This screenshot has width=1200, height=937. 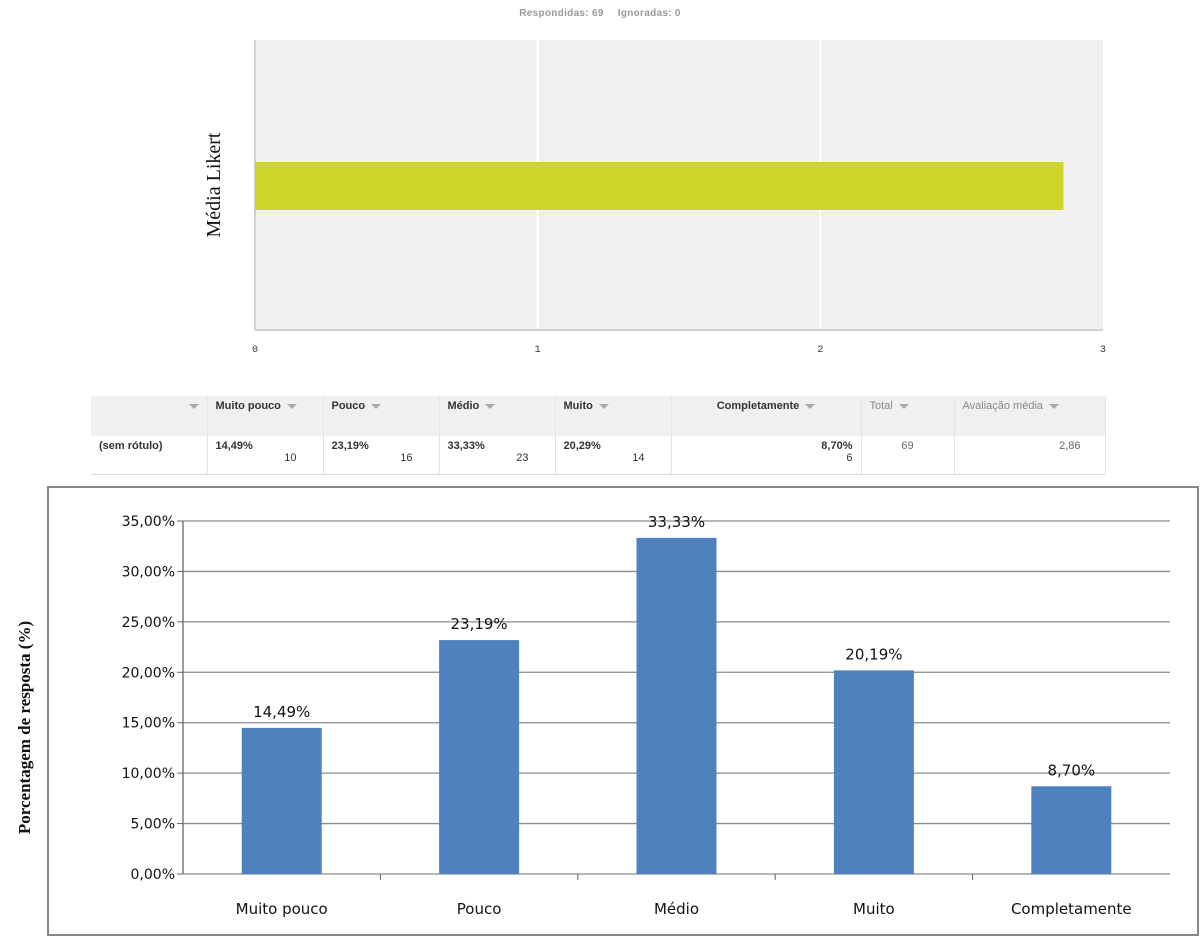 What do you see at coordinates (908, 416) in the screenshot?
I see `col-header-total: Total` at bounding box center [908, 416].